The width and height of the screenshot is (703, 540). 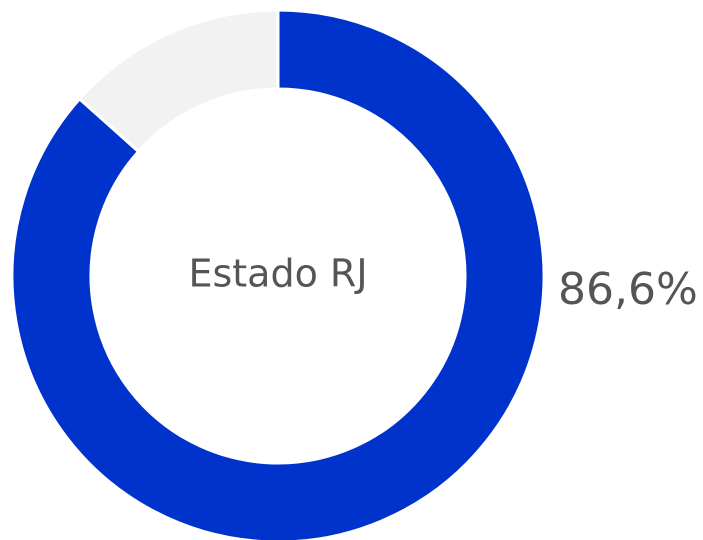 I want to click on donut-segment, so click(x=178, y=81).